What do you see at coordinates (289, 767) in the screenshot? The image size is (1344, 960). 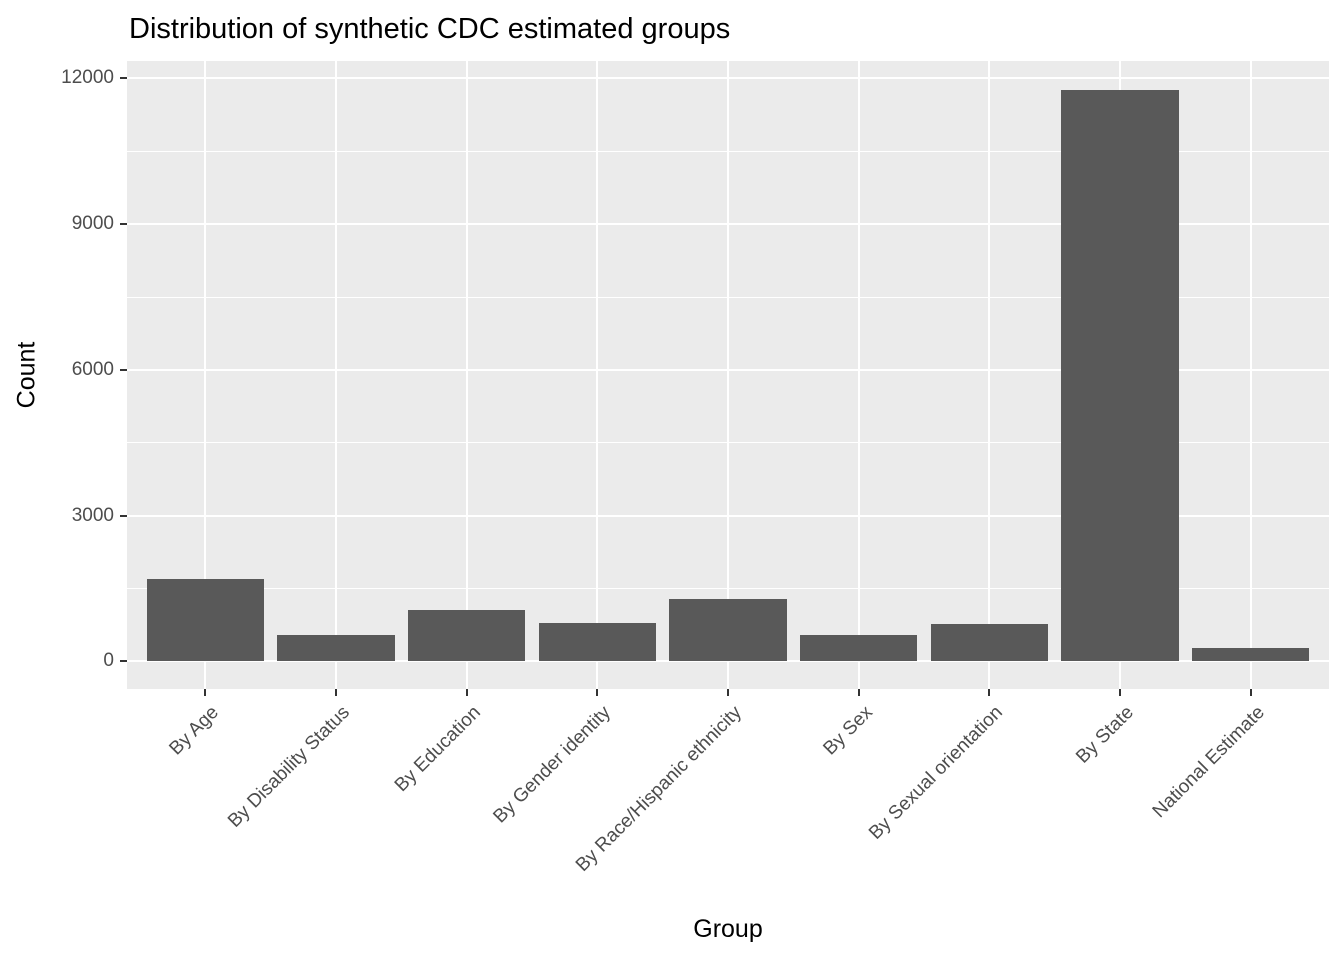 I see `x-tick-label: By Disability Status` at bounding box center [289, 767].